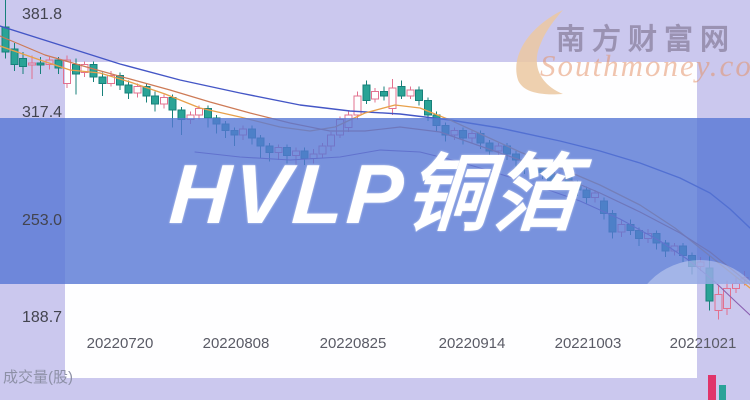 The width and height of the screenshot is (750, 400). What do you see at coordinates (120, 343) in the screenshot?
I see `date-axis-label: 20220720` at bounding box center [120, 343].